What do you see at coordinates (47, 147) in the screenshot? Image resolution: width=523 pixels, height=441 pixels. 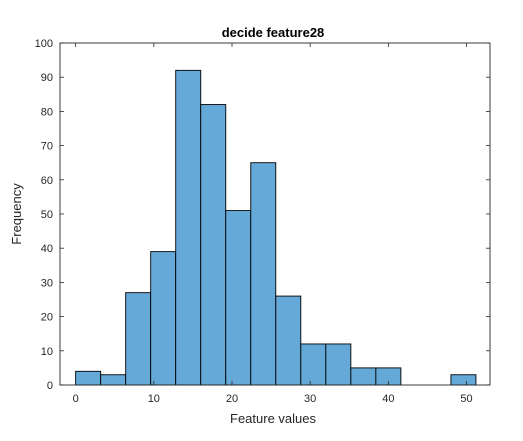 I see `y-tick-label: 70` at bounding box center [47, 147].